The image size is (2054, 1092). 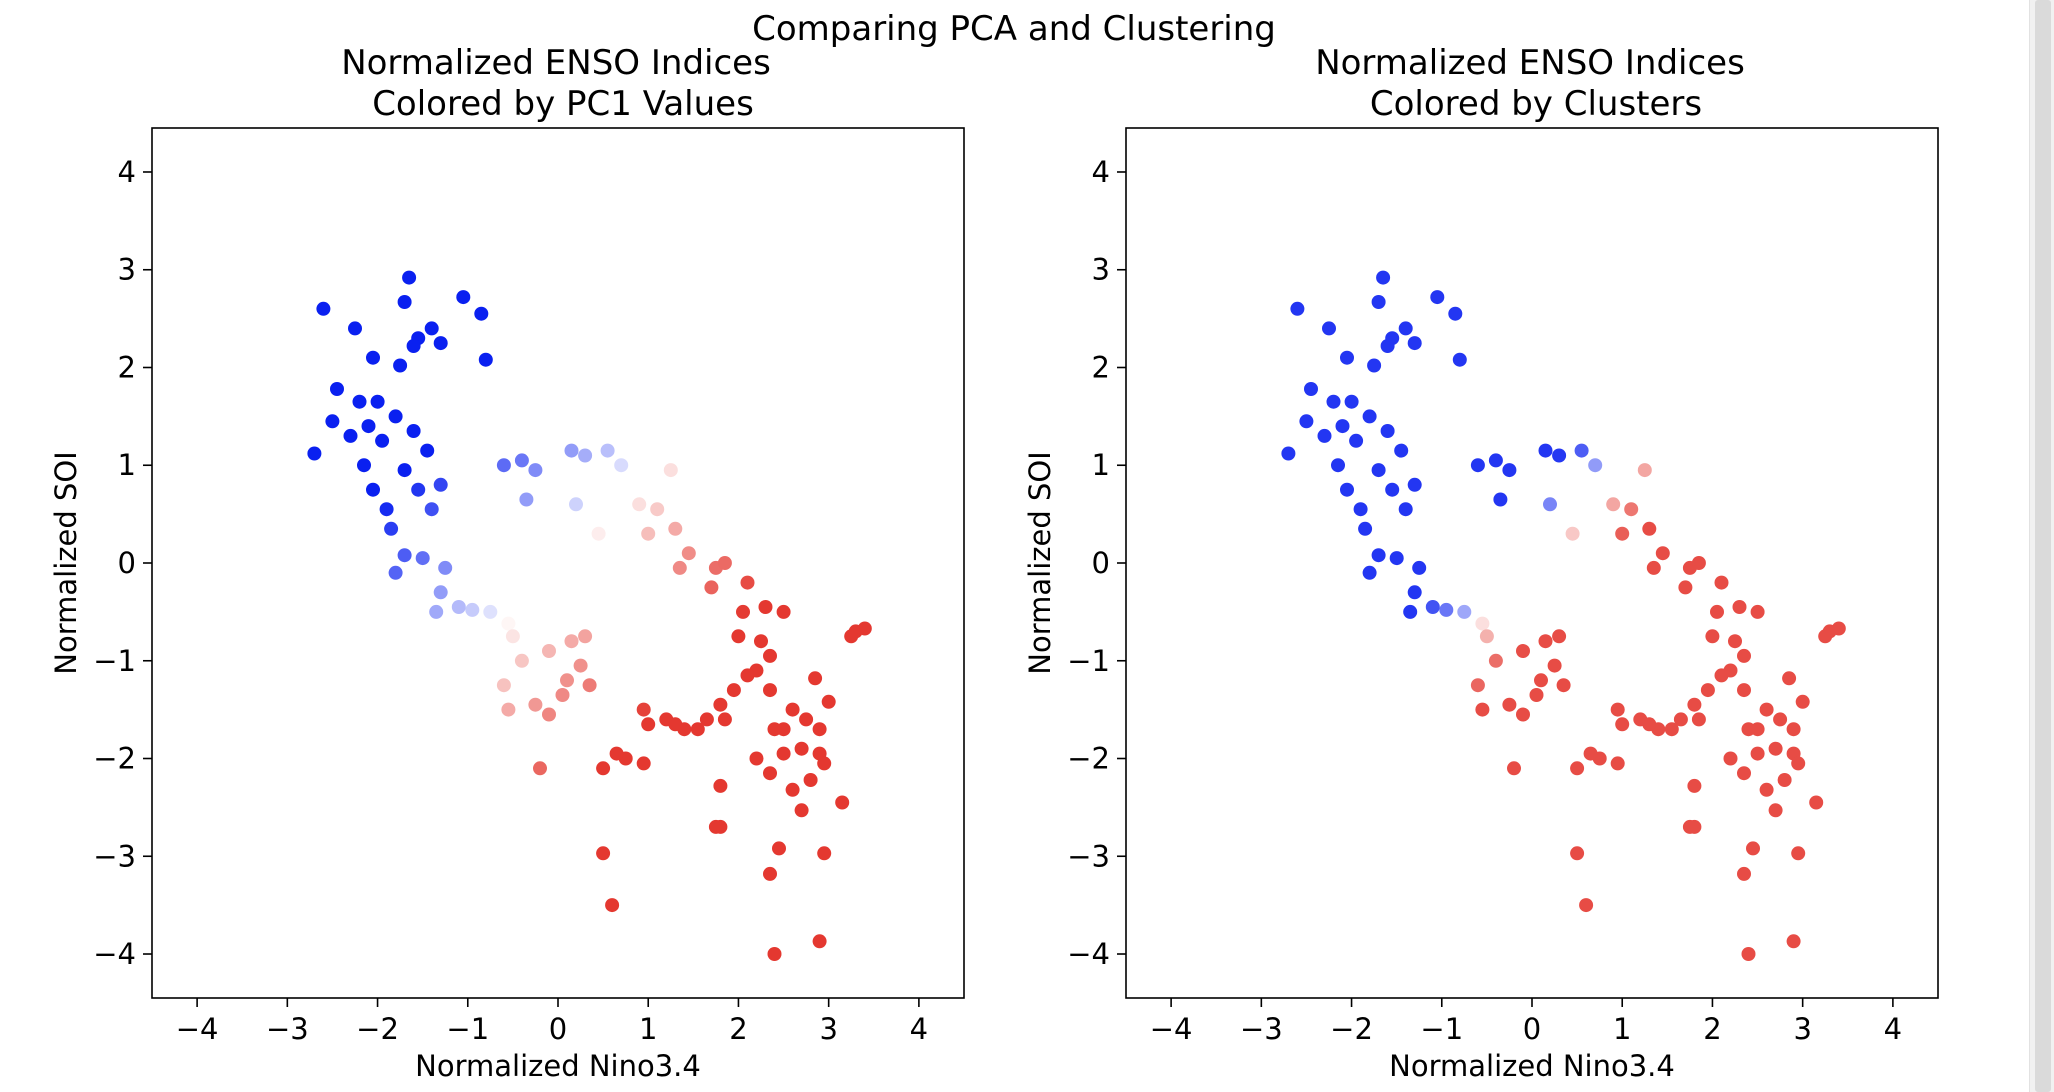 What do you see at coordinates (1101, 465) in the screenshot?
I see `y-tick-label: 1` at bounding box center [1101, 465].